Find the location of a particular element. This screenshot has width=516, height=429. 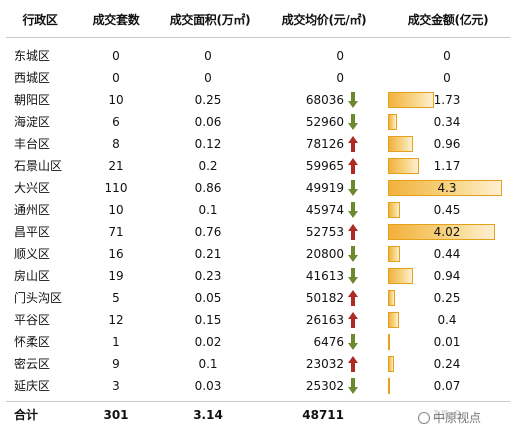

area-value: 0.12 is located at coordinates (208, 144).